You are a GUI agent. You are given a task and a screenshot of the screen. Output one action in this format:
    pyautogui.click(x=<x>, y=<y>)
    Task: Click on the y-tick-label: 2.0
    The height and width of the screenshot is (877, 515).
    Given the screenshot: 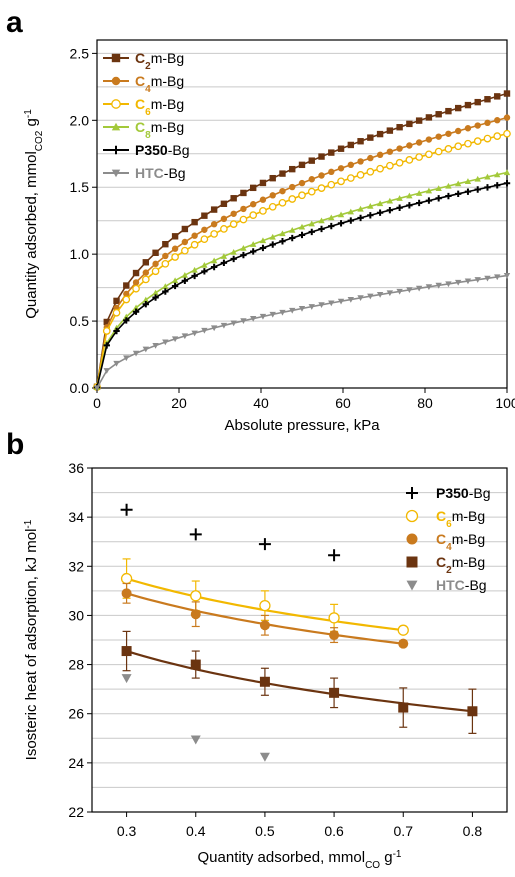 What is the action you would take?
    pyautogui.click(x=80, y=120)
    